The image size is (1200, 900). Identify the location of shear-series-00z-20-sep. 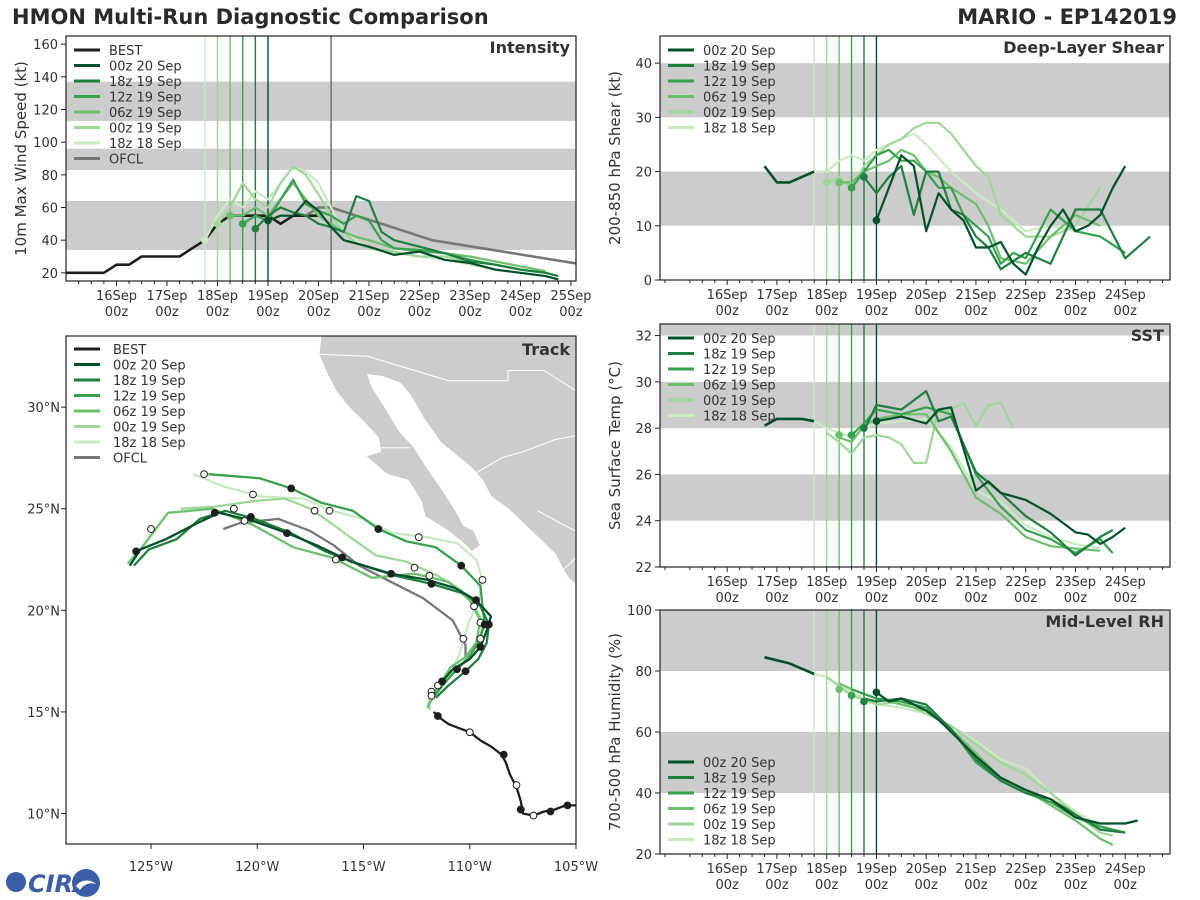
(1001, 215).